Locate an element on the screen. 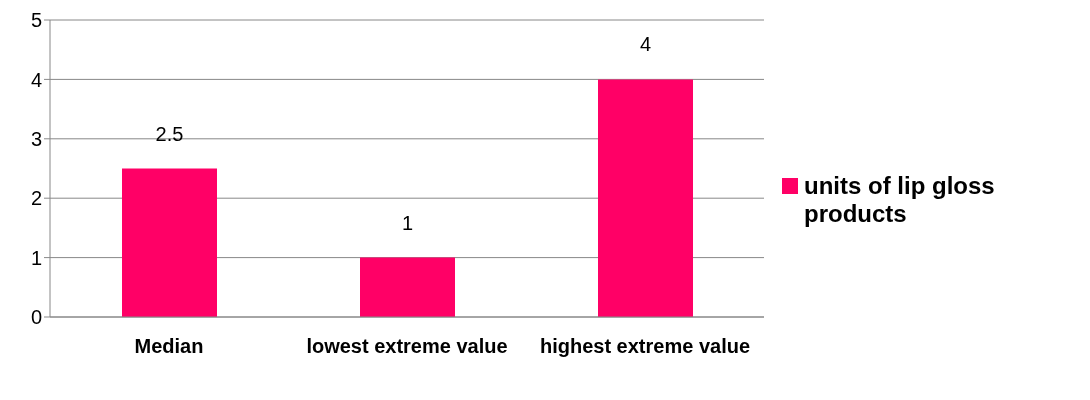 The image size is (1090, 400). y-tick-label: 3 is located at coordinates (36, 138).